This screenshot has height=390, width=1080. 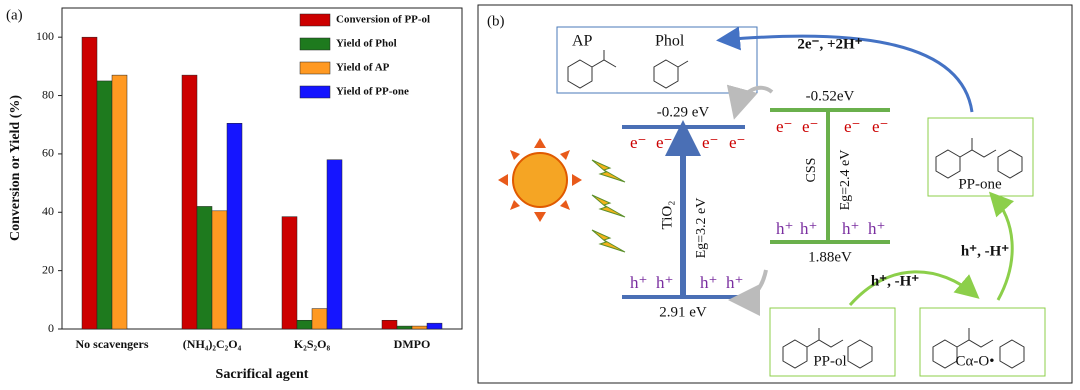 What do you see at coordinates (830, 257) in the screenshot?
I see `energy-label: 1.88eV` at bounding box center [830, 257].